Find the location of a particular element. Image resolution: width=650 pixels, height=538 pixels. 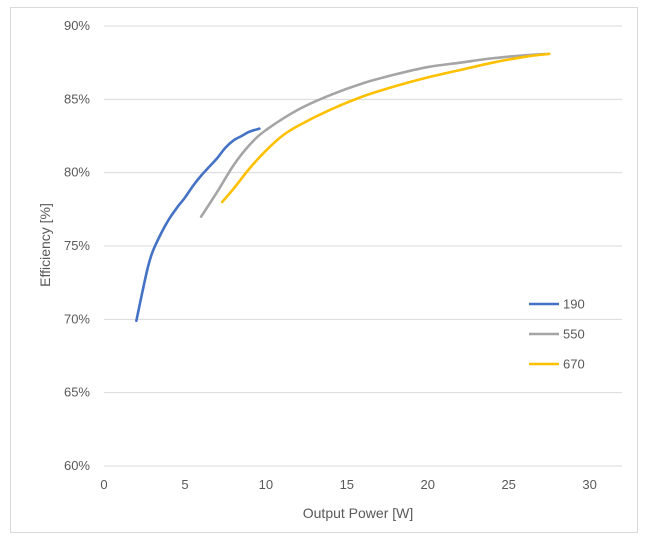

y-tick-label: 65% is located at coordinates (77, 392).